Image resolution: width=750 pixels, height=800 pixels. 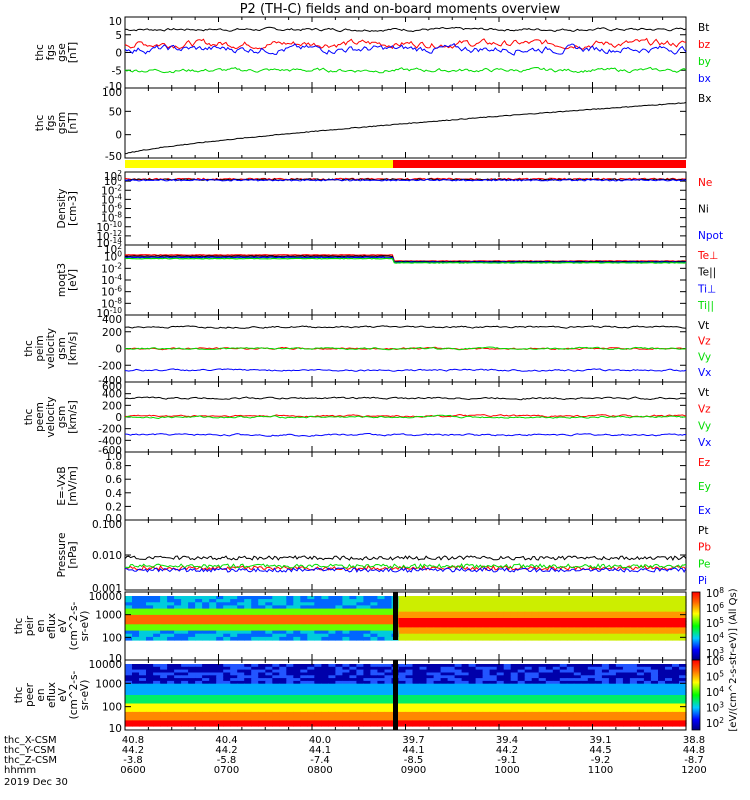 What do you see at coordinates (85, 695) in the screenshot?
I see `peer-ylabel-line: sr-eV)` at bounding box center [85, 695].